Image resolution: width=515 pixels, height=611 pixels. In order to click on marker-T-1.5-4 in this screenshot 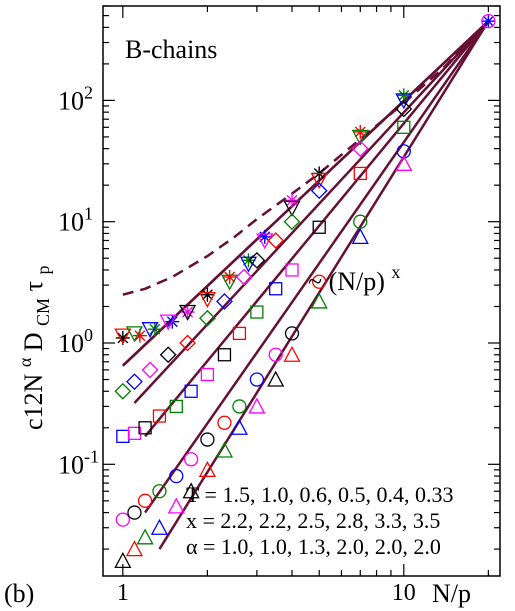, I will do `click(187, 312)`.